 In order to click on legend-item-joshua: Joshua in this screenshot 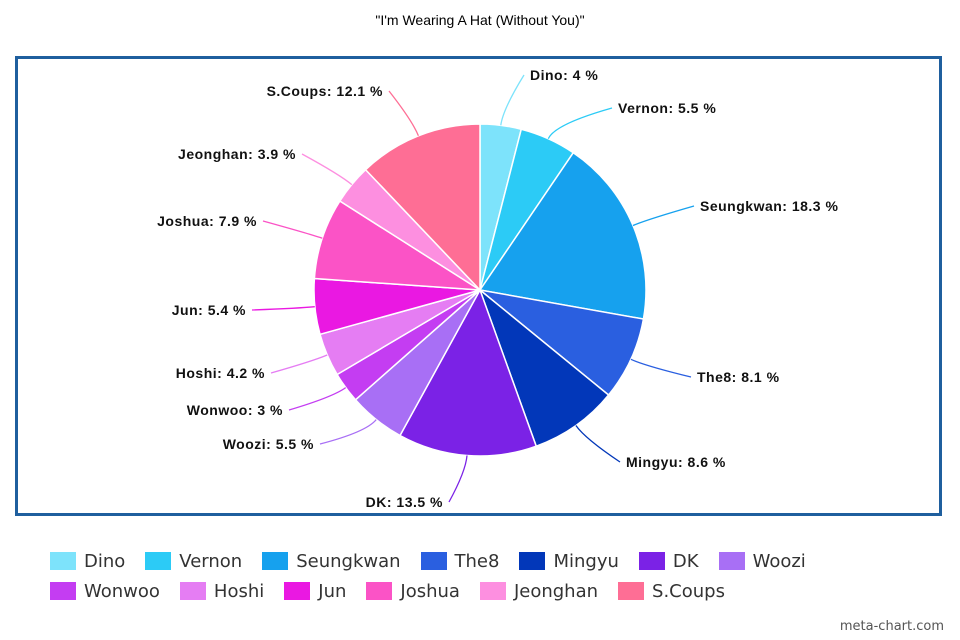, I will do `click(413, 591)`.